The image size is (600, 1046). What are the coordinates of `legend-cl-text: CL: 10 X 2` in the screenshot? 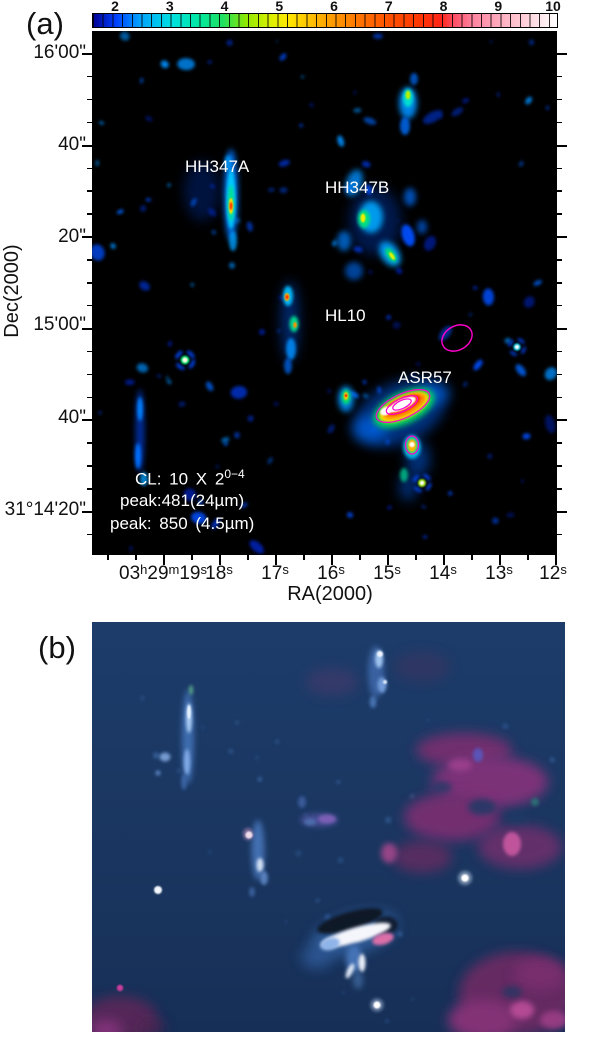 It's located at (180, 479).